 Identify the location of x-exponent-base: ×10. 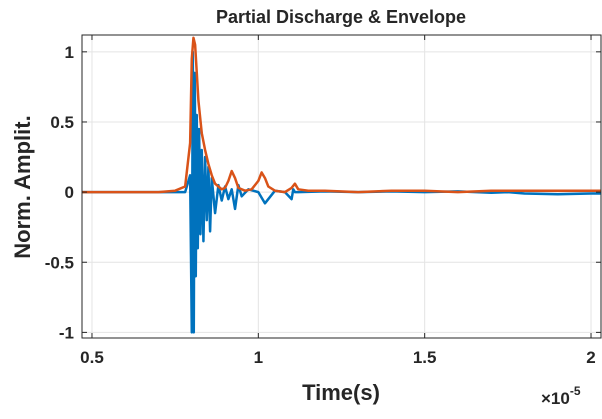
(555, 398).